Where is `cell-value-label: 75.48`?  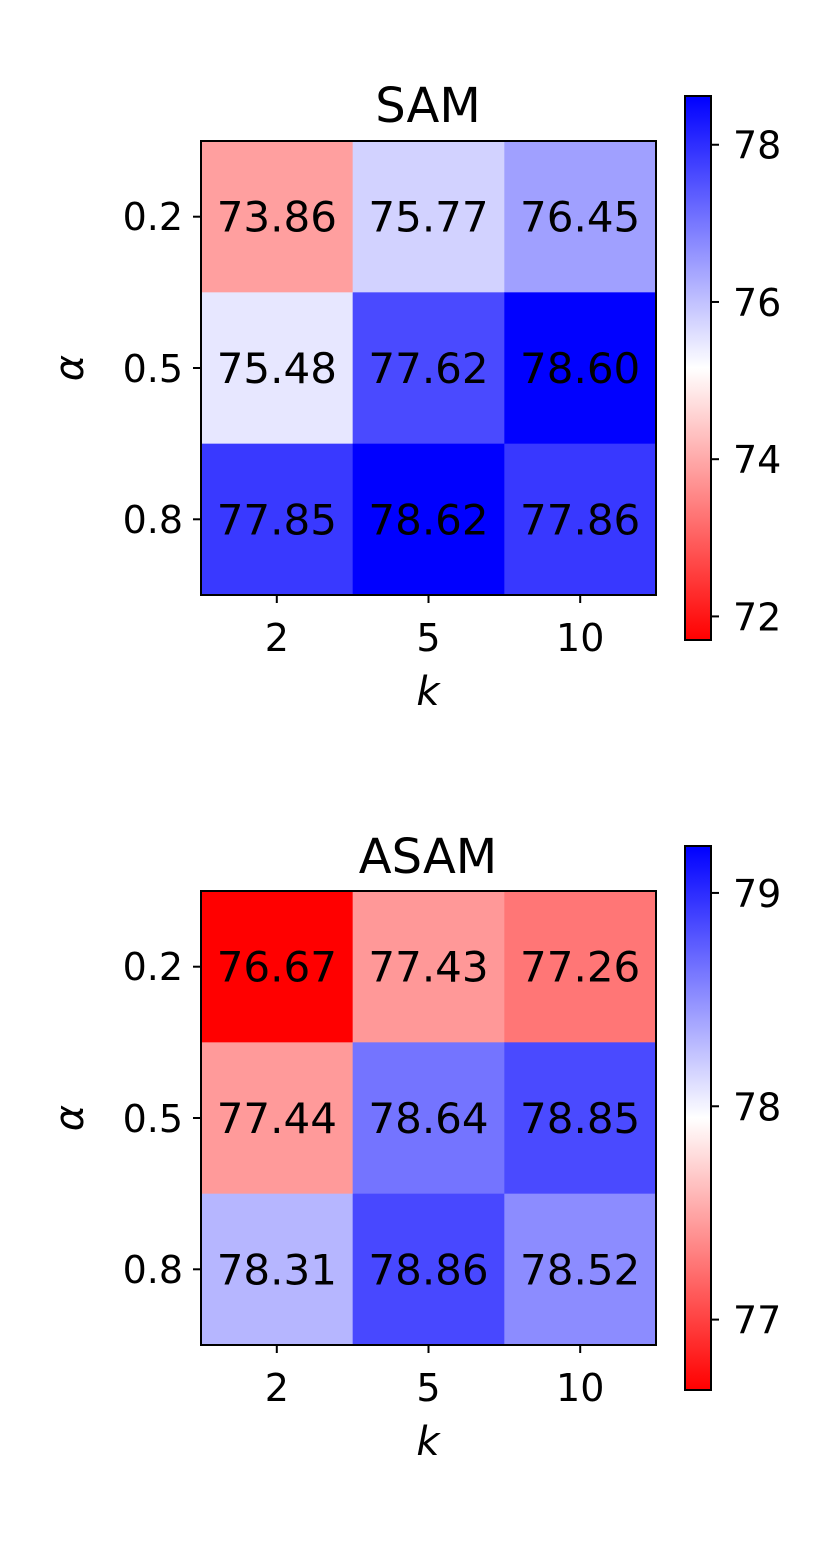
cell-value-label: 75.48 is located at coordinates (277, 368).